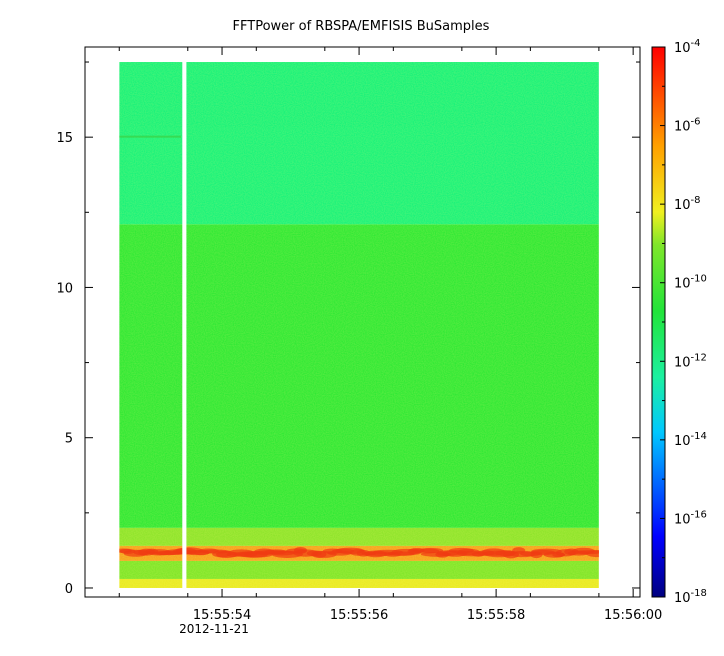 The width and height of the screenshot is (724, 656). I want to click on data-gap, so click(184, 325).